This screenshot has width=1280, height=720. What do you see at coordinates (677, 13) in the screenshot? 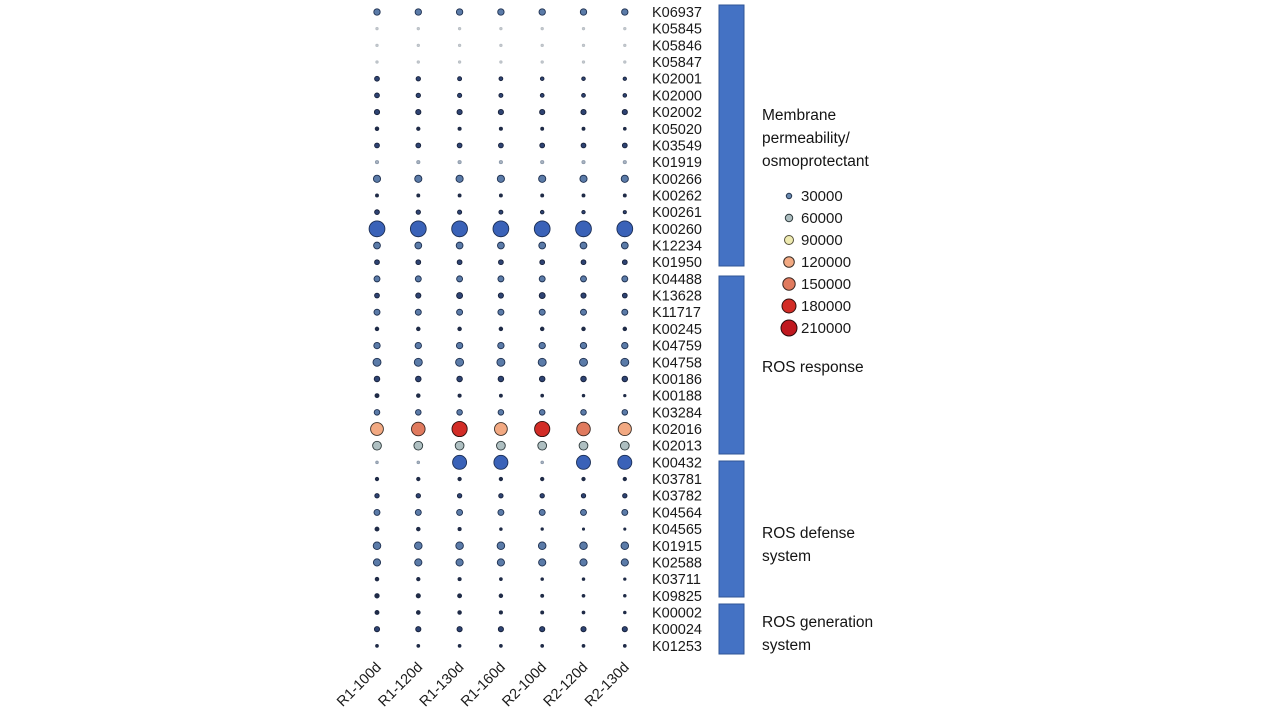
I see `row-label: K06937` at bounding box center [677, 13].